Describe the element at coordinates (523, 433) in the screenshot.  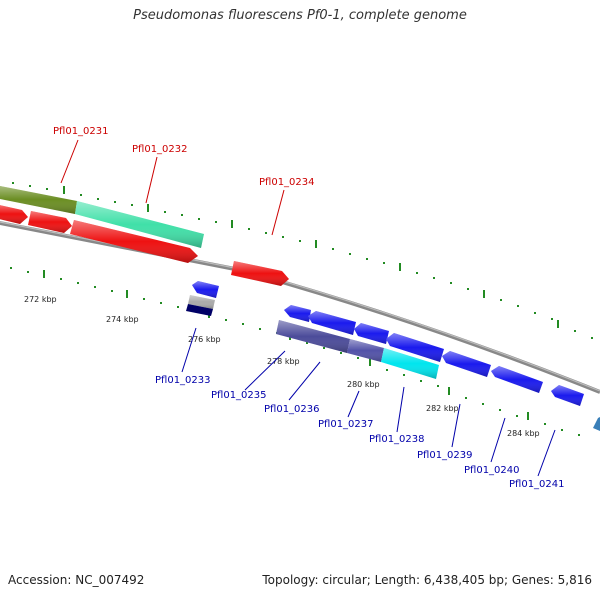
I see `tick-label: 284 kbp` at that location.